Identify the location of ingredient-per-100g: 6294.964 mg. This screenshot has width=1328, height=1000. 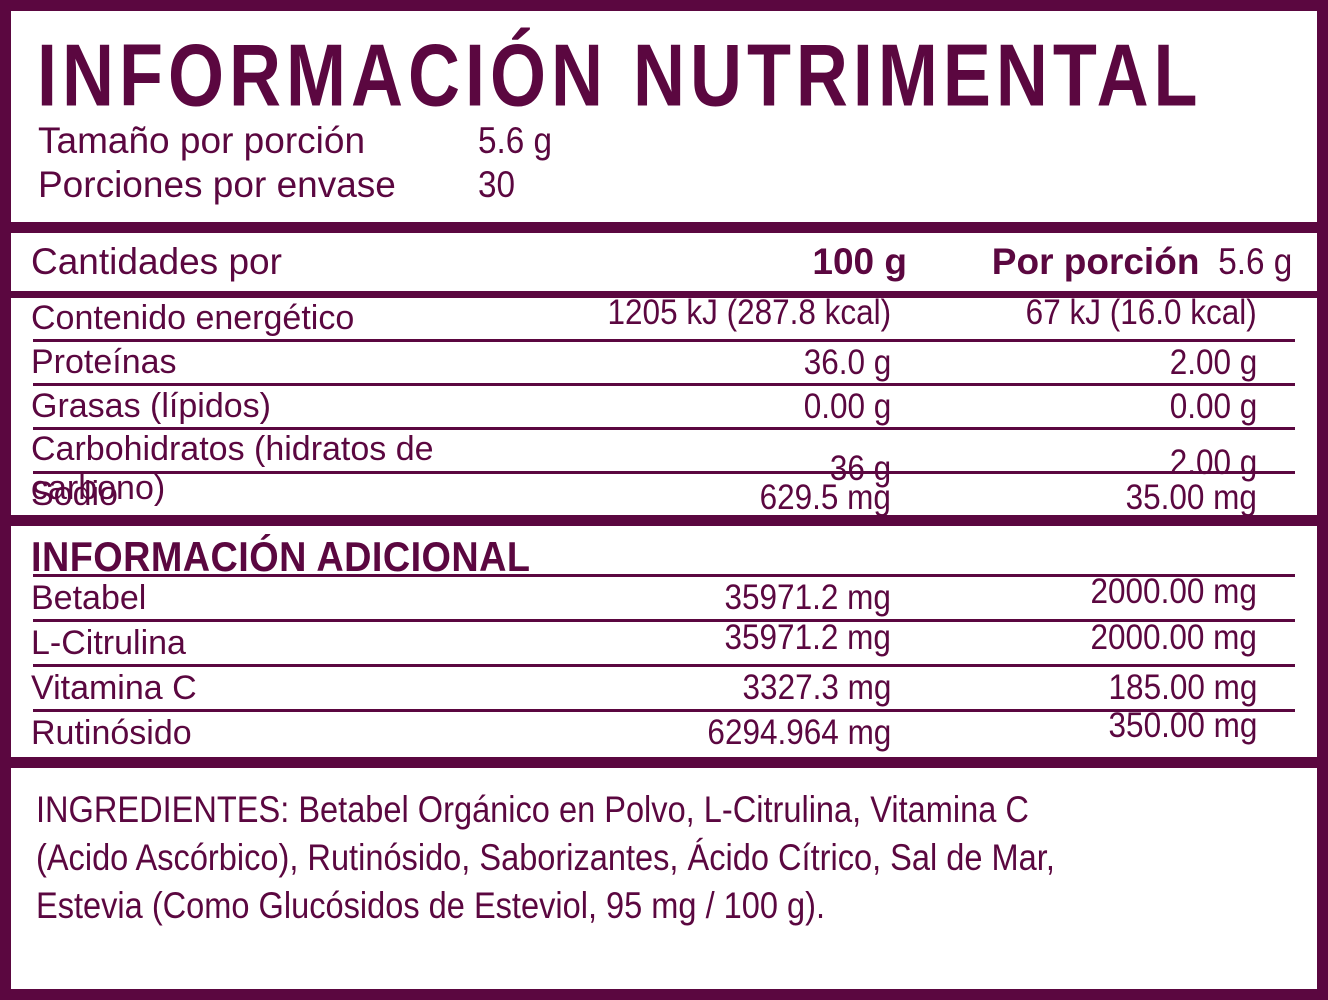
(799, 732).